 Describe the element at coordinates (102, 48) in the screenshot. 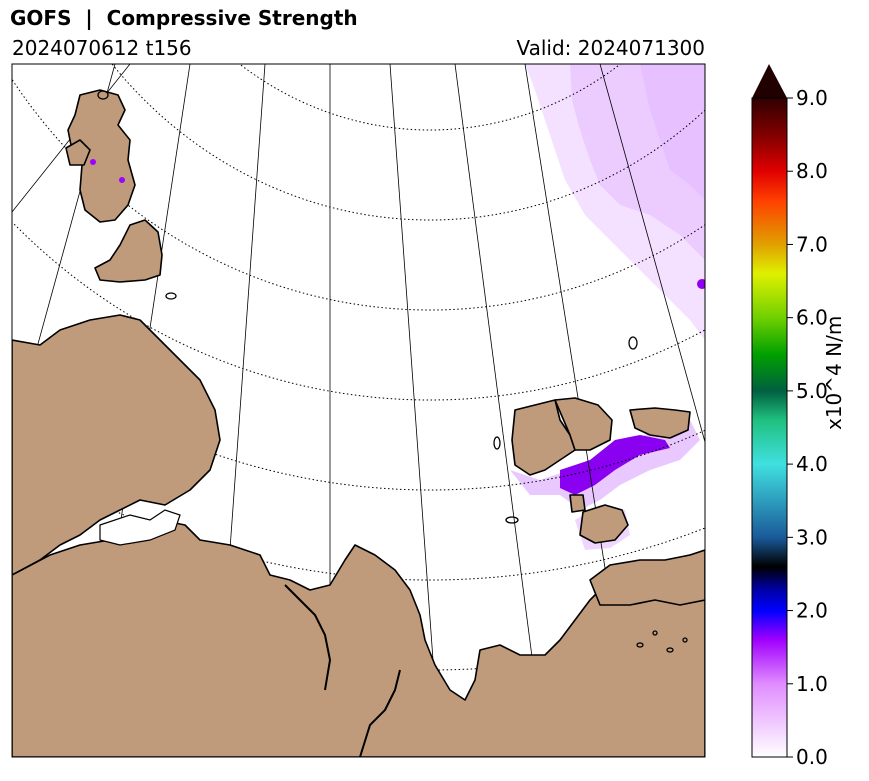

I see `run-time: 2024070612 t156` at that location.